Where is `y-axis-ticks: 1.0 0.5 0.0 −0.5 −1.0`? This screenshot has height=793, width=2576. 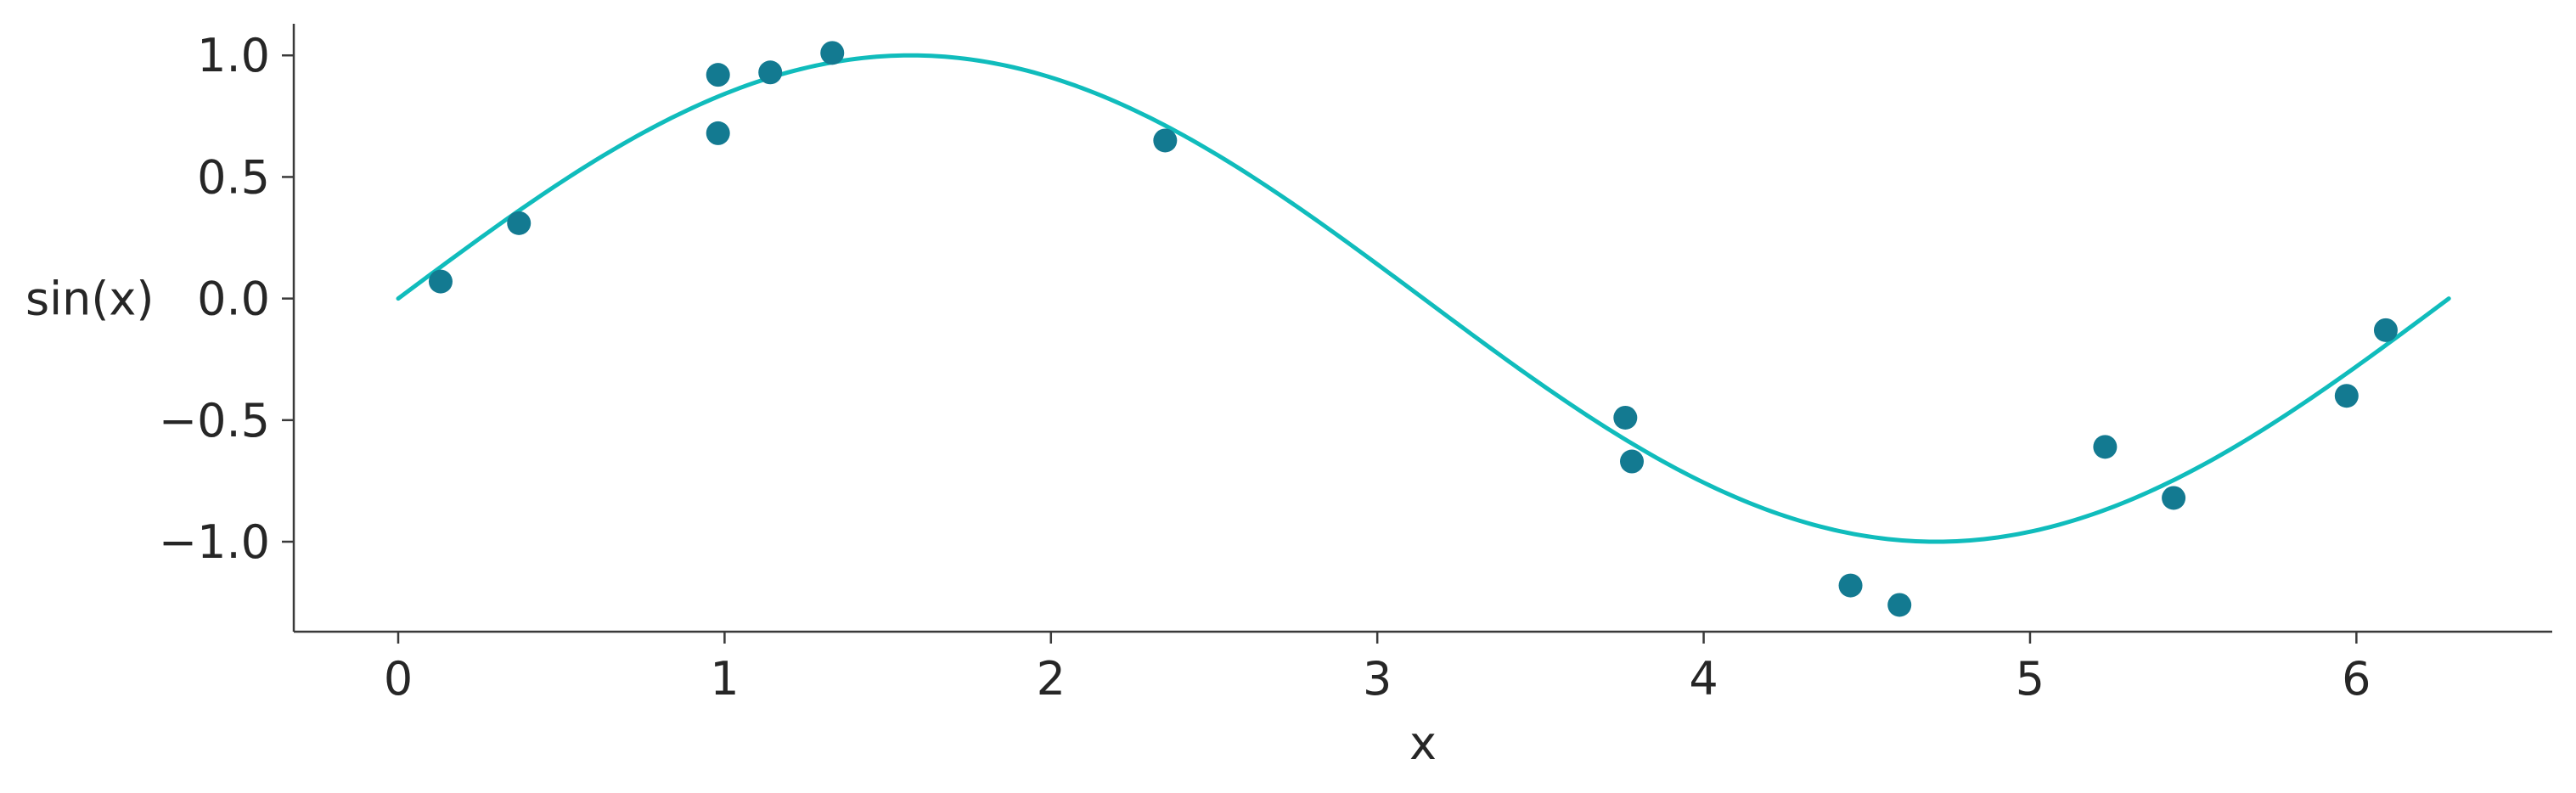
y-axis-ticks: 1.0 0.5 0.0 −0.5 −1.0 is located at coordinates (226, 299).